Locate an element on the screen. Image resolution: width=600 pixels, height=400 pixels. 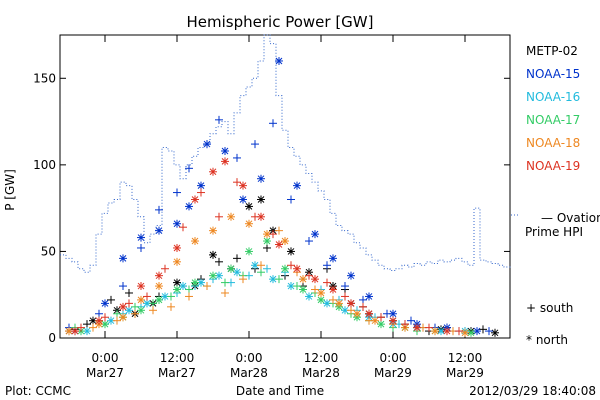
legend-entry: NOAA-18 is located at coordinates (553, 143).